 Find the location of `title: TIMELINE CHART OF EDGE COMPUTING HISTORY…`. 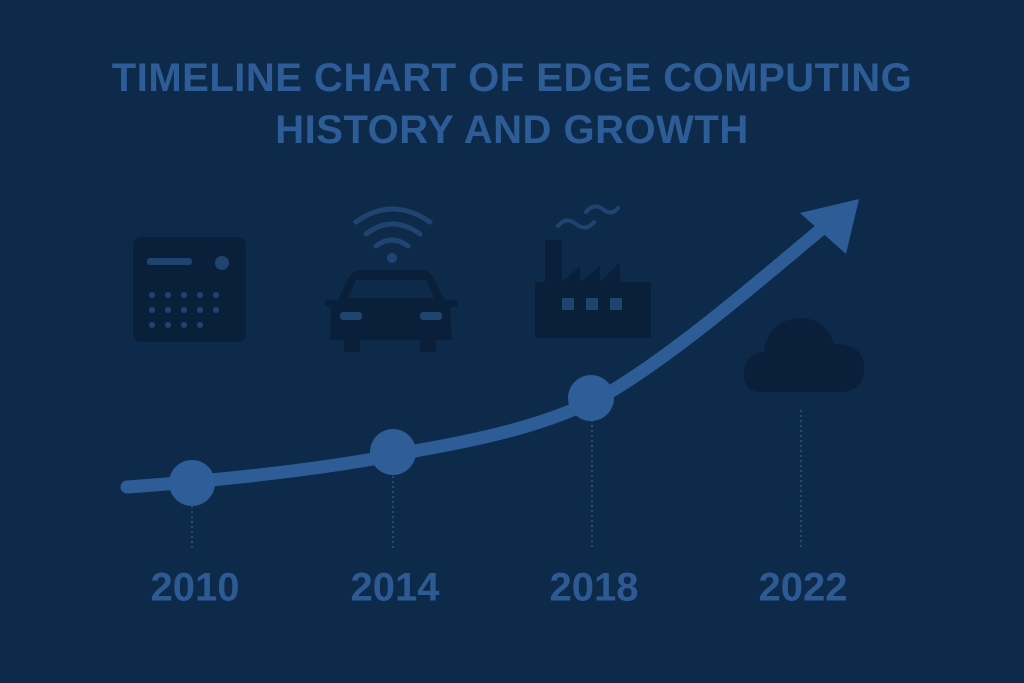

title: TIMELINE CHART OF EDGE COMPUTING HISTORY… is located at coordinates (512, 104).